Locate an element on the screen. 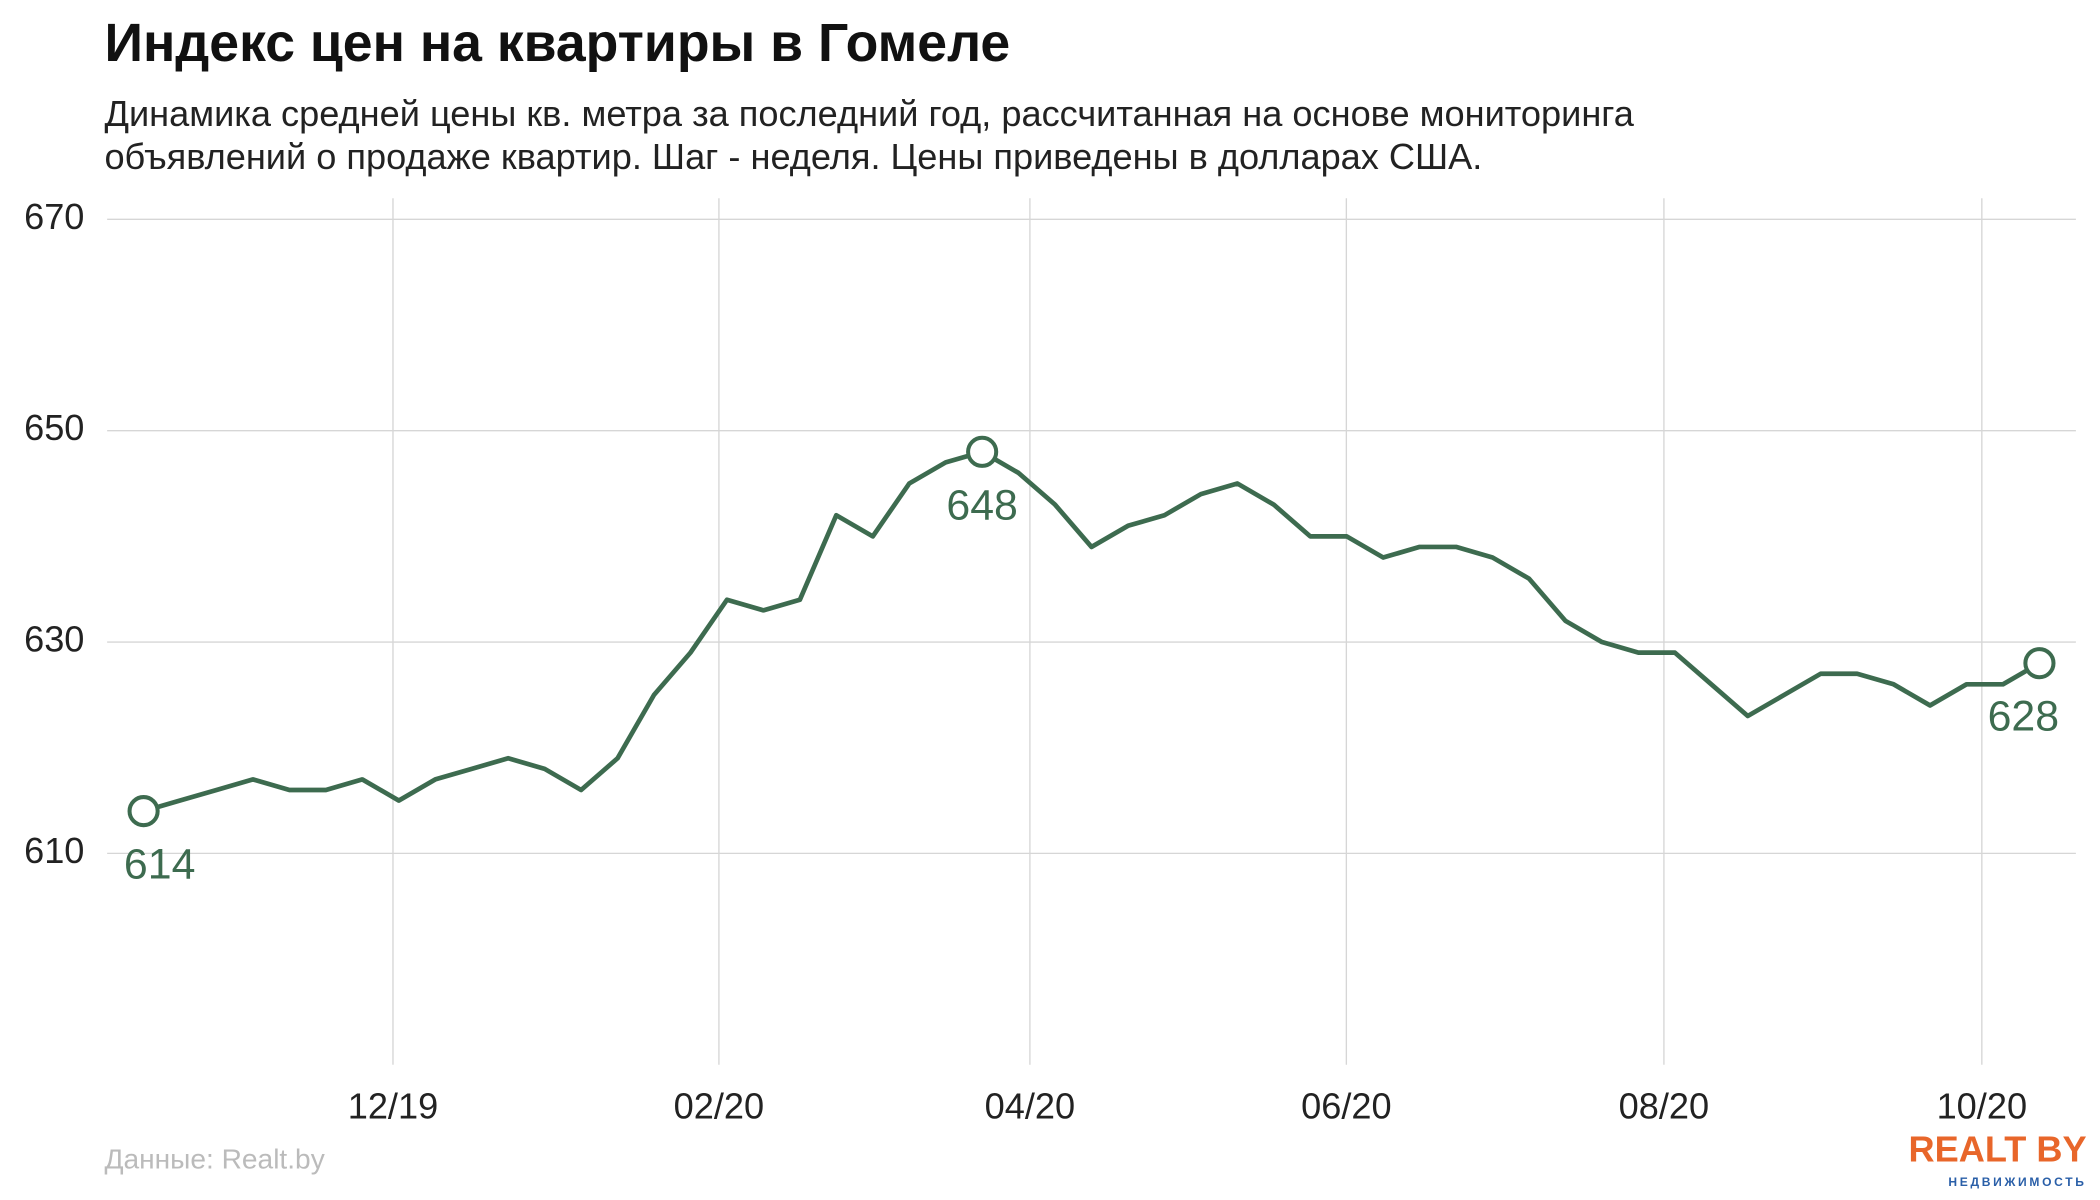 The width and height of the screenshot is (2100, 1200). y-tick-label: 610 is located at coordinates (54, 850).